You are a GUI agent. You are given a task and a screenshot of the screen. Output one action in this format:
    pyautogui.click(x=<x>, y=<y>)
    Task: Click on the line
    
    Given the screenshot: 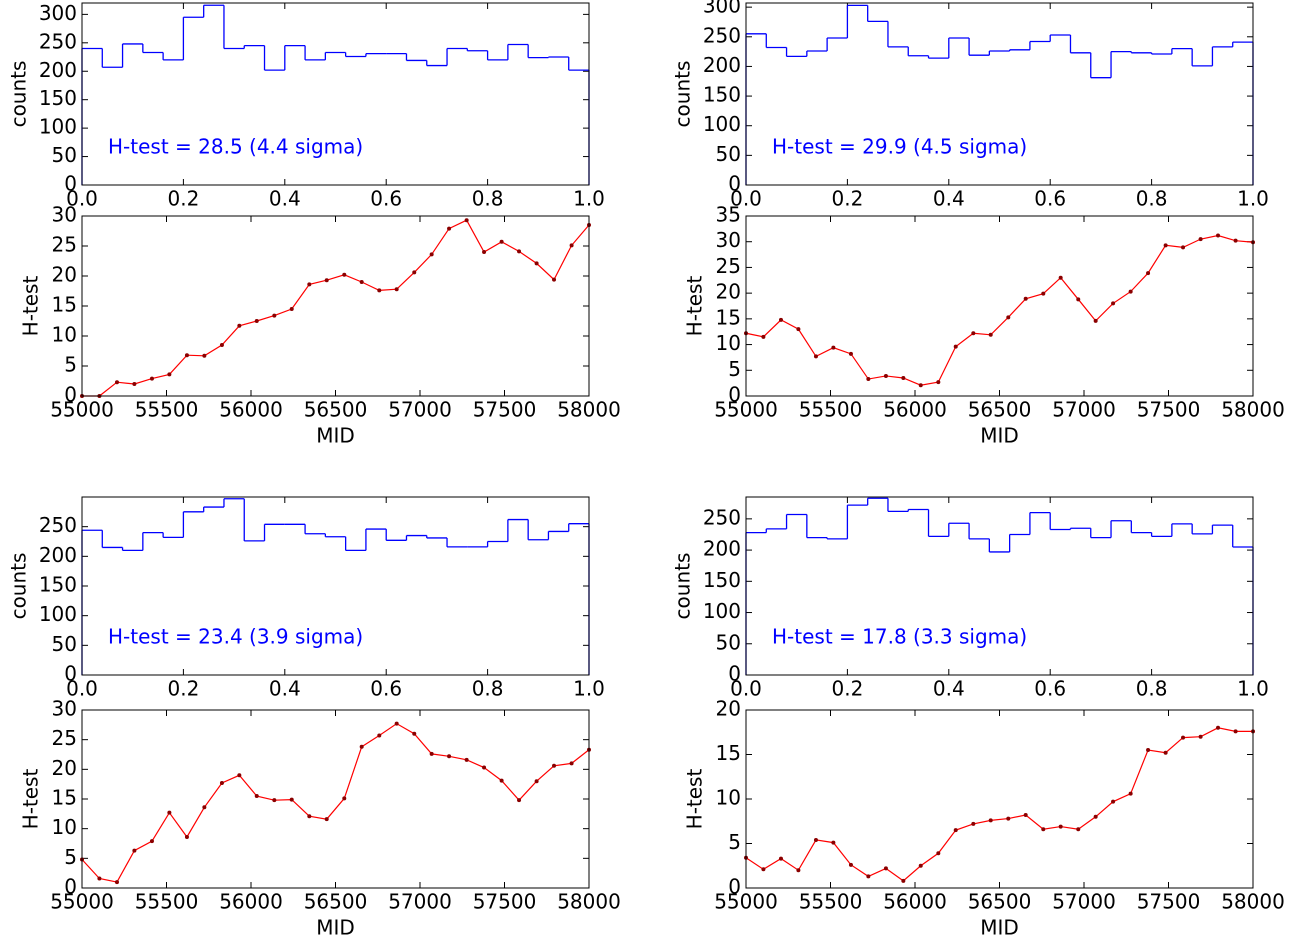 What is the action you would take?
    pyautogui.click(x=999, y=310)
    